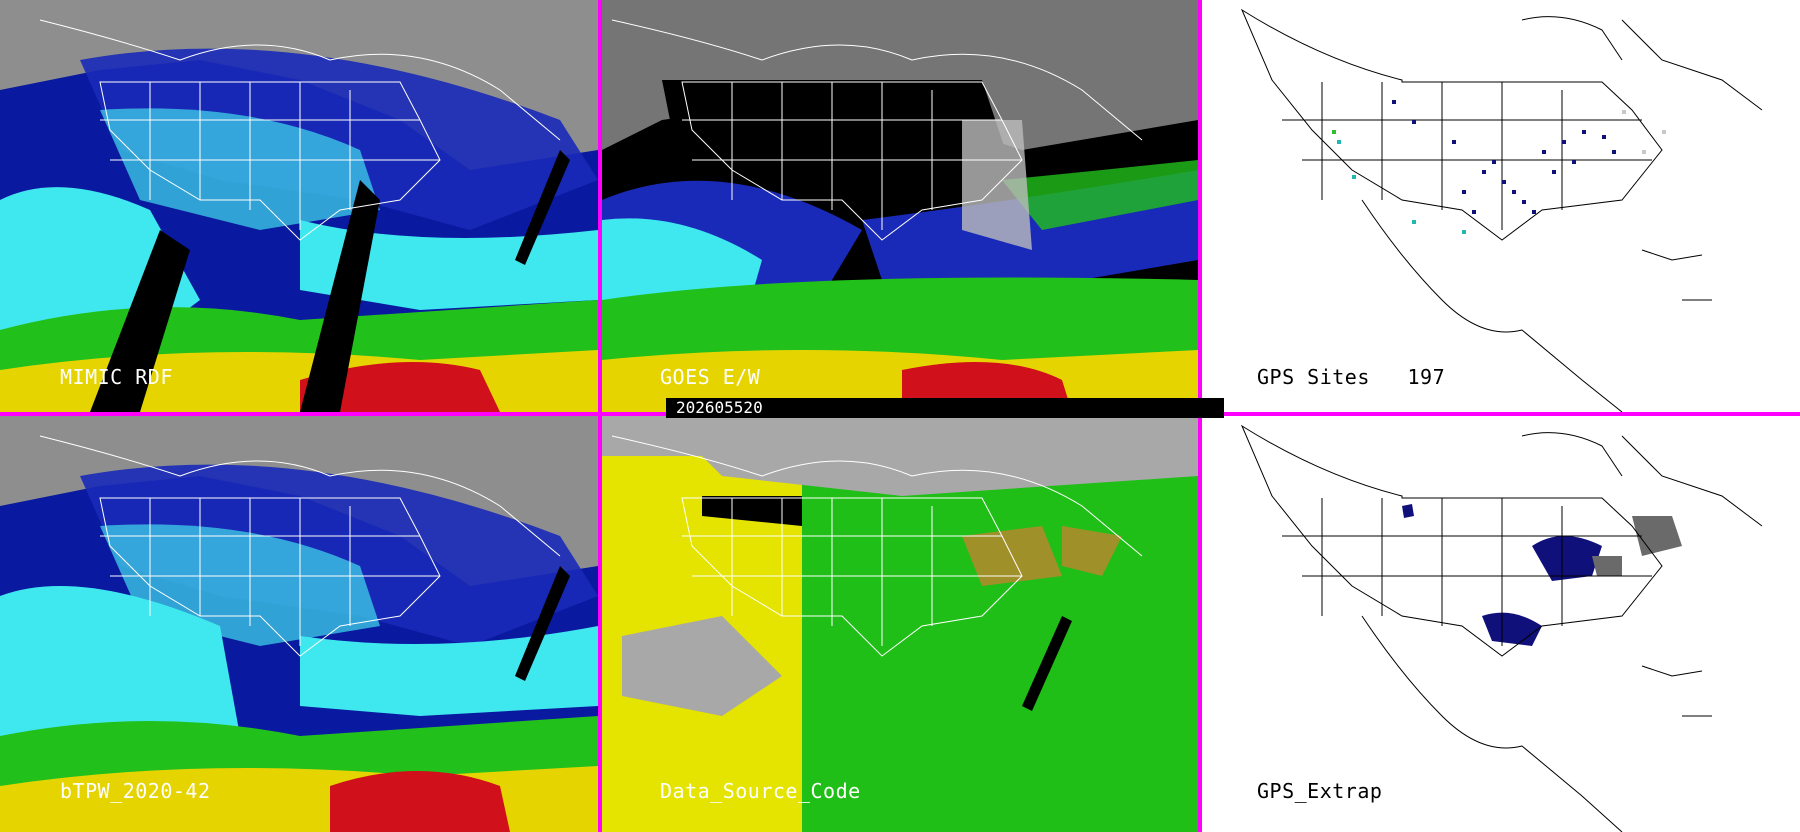 This screenshot has width=1800, height=832. Describe the element at coordinates (760, 791) in the screenshot. I see `data-source-code-label: Data_Source_Code` at that location.